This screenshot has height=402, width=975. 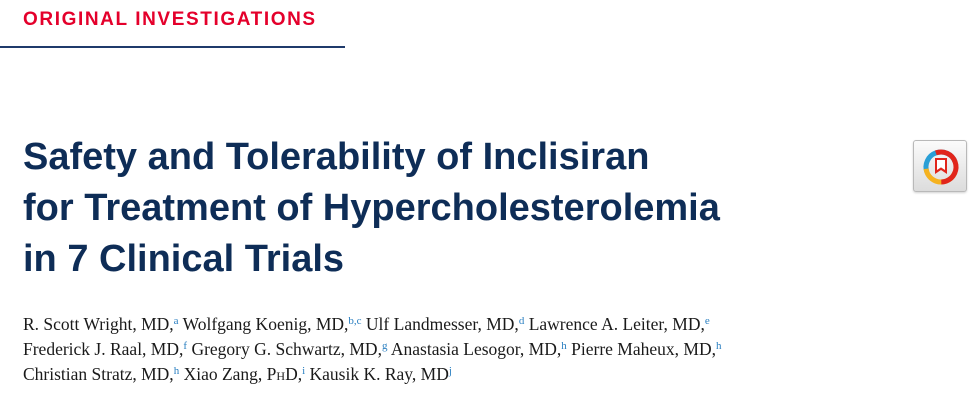 What do you see at coordinates (98, 324) in the screenshot?
I see `author-name: R. Scott Wright, MD,` at bounding box center [98, 324].